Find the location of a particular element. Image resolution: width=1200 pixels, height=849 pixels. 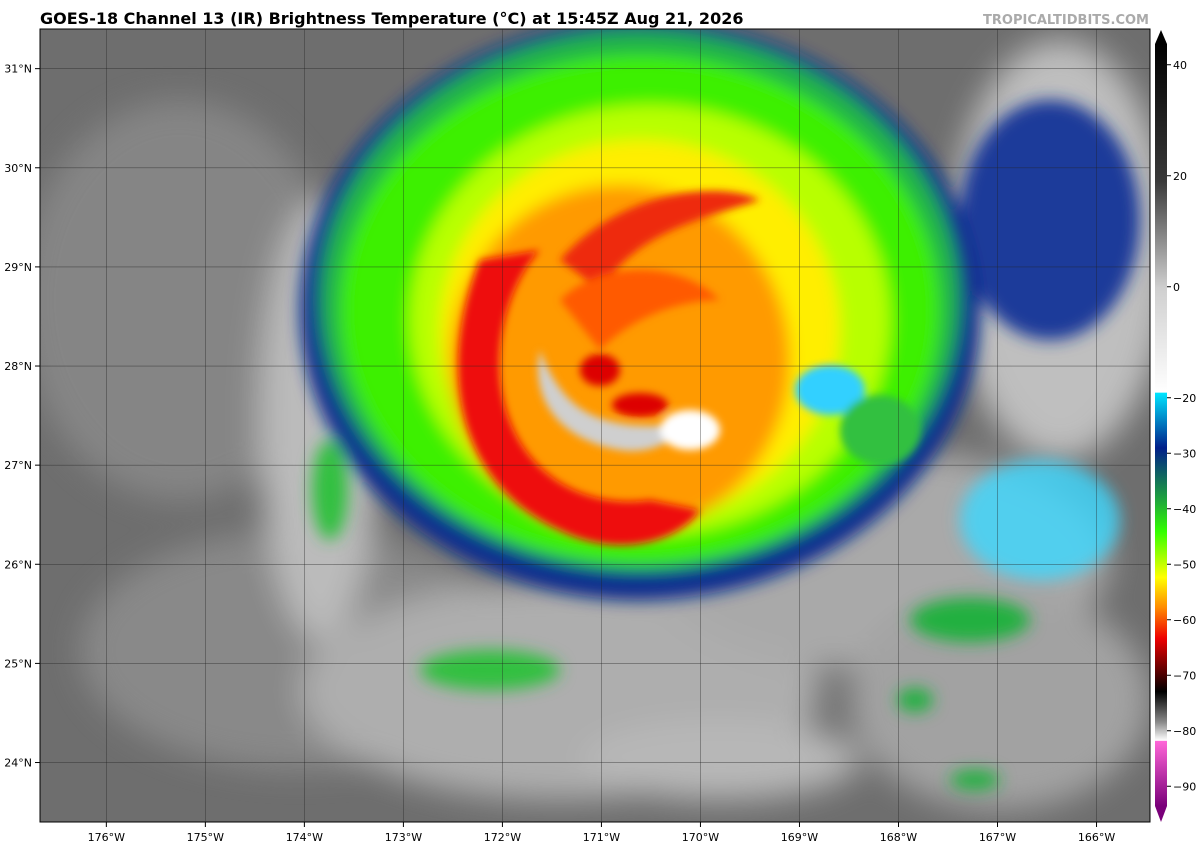

colorbar-label: 0 is located at coordinates (1176, 287).